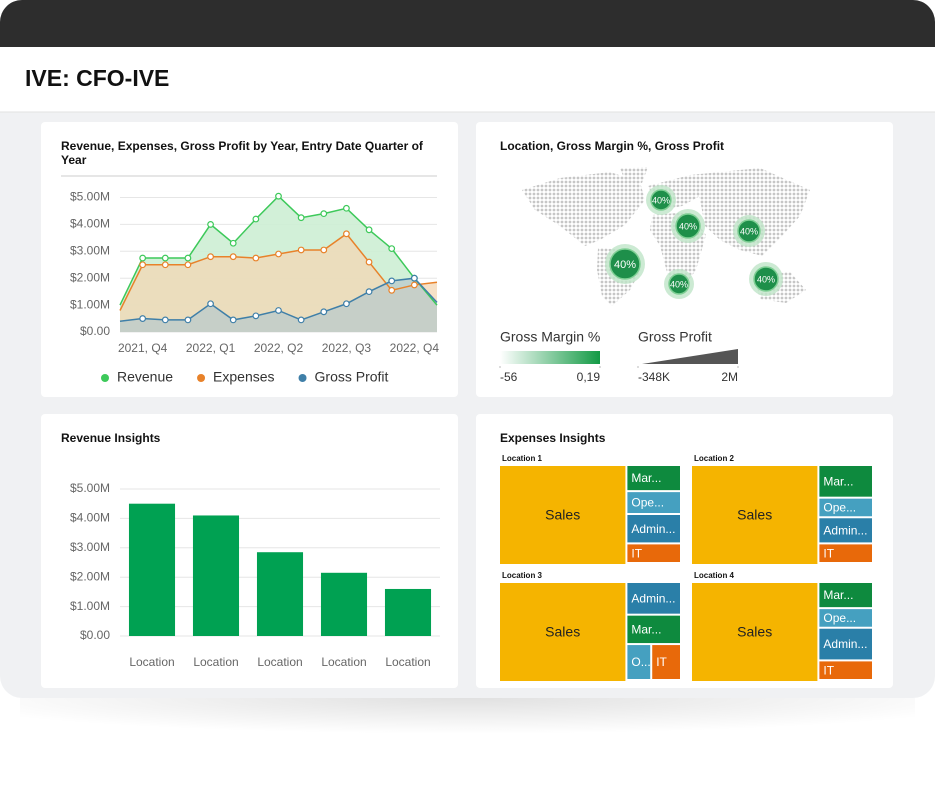 This screenshot has height=792, width=935. Describe the element at coordinates (347, 348) in the screenshot. I see `x-tick-label: 2022, Q3` at that location.